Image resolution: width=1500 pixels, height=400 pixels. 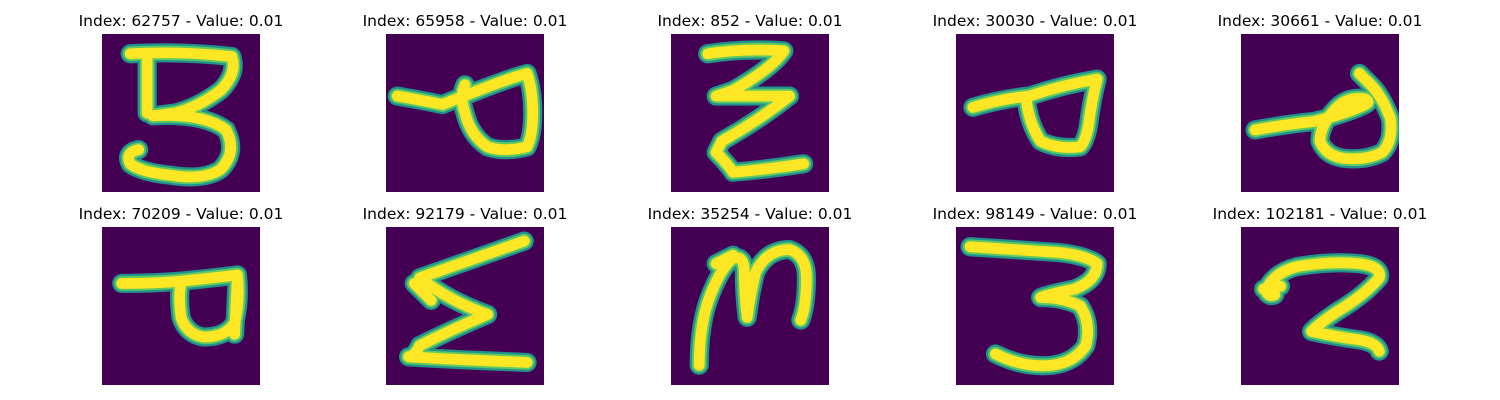 I want to click on panel-title: Index: 70209 - Value: 0.01, so click(x=181, y=214).